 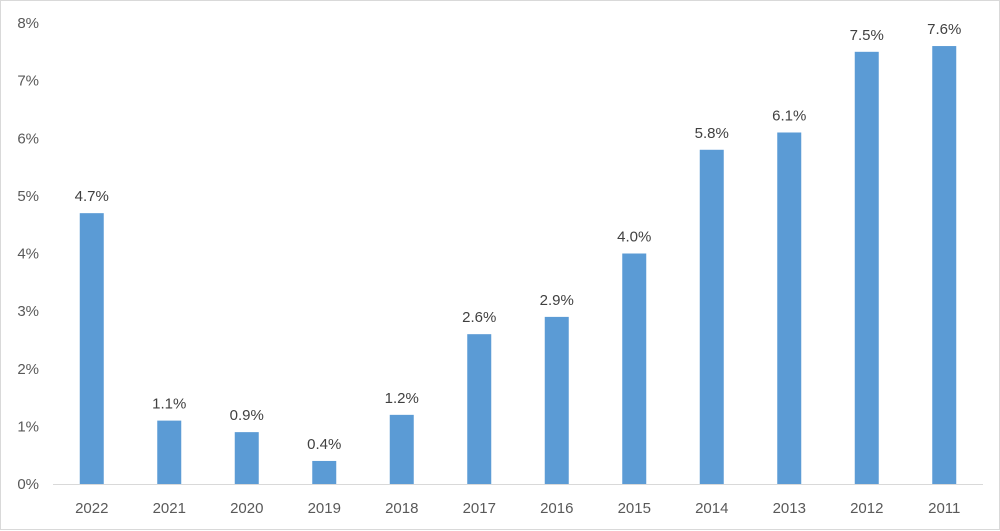 What do you see at coordinates (944, 29) in the screenshot?
I see `data-label: 7.6%` at bounding box center [944, 29].